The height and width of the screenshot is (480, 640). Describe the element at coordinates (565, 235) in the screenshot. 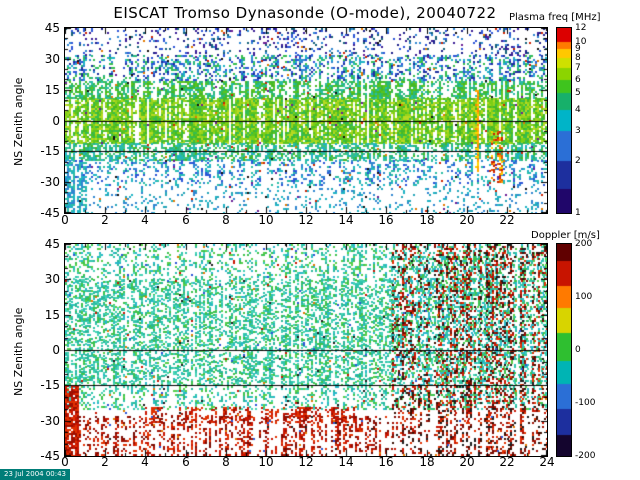

I see `doppler-colorbar-label: Doppler [m/s]` at that location.